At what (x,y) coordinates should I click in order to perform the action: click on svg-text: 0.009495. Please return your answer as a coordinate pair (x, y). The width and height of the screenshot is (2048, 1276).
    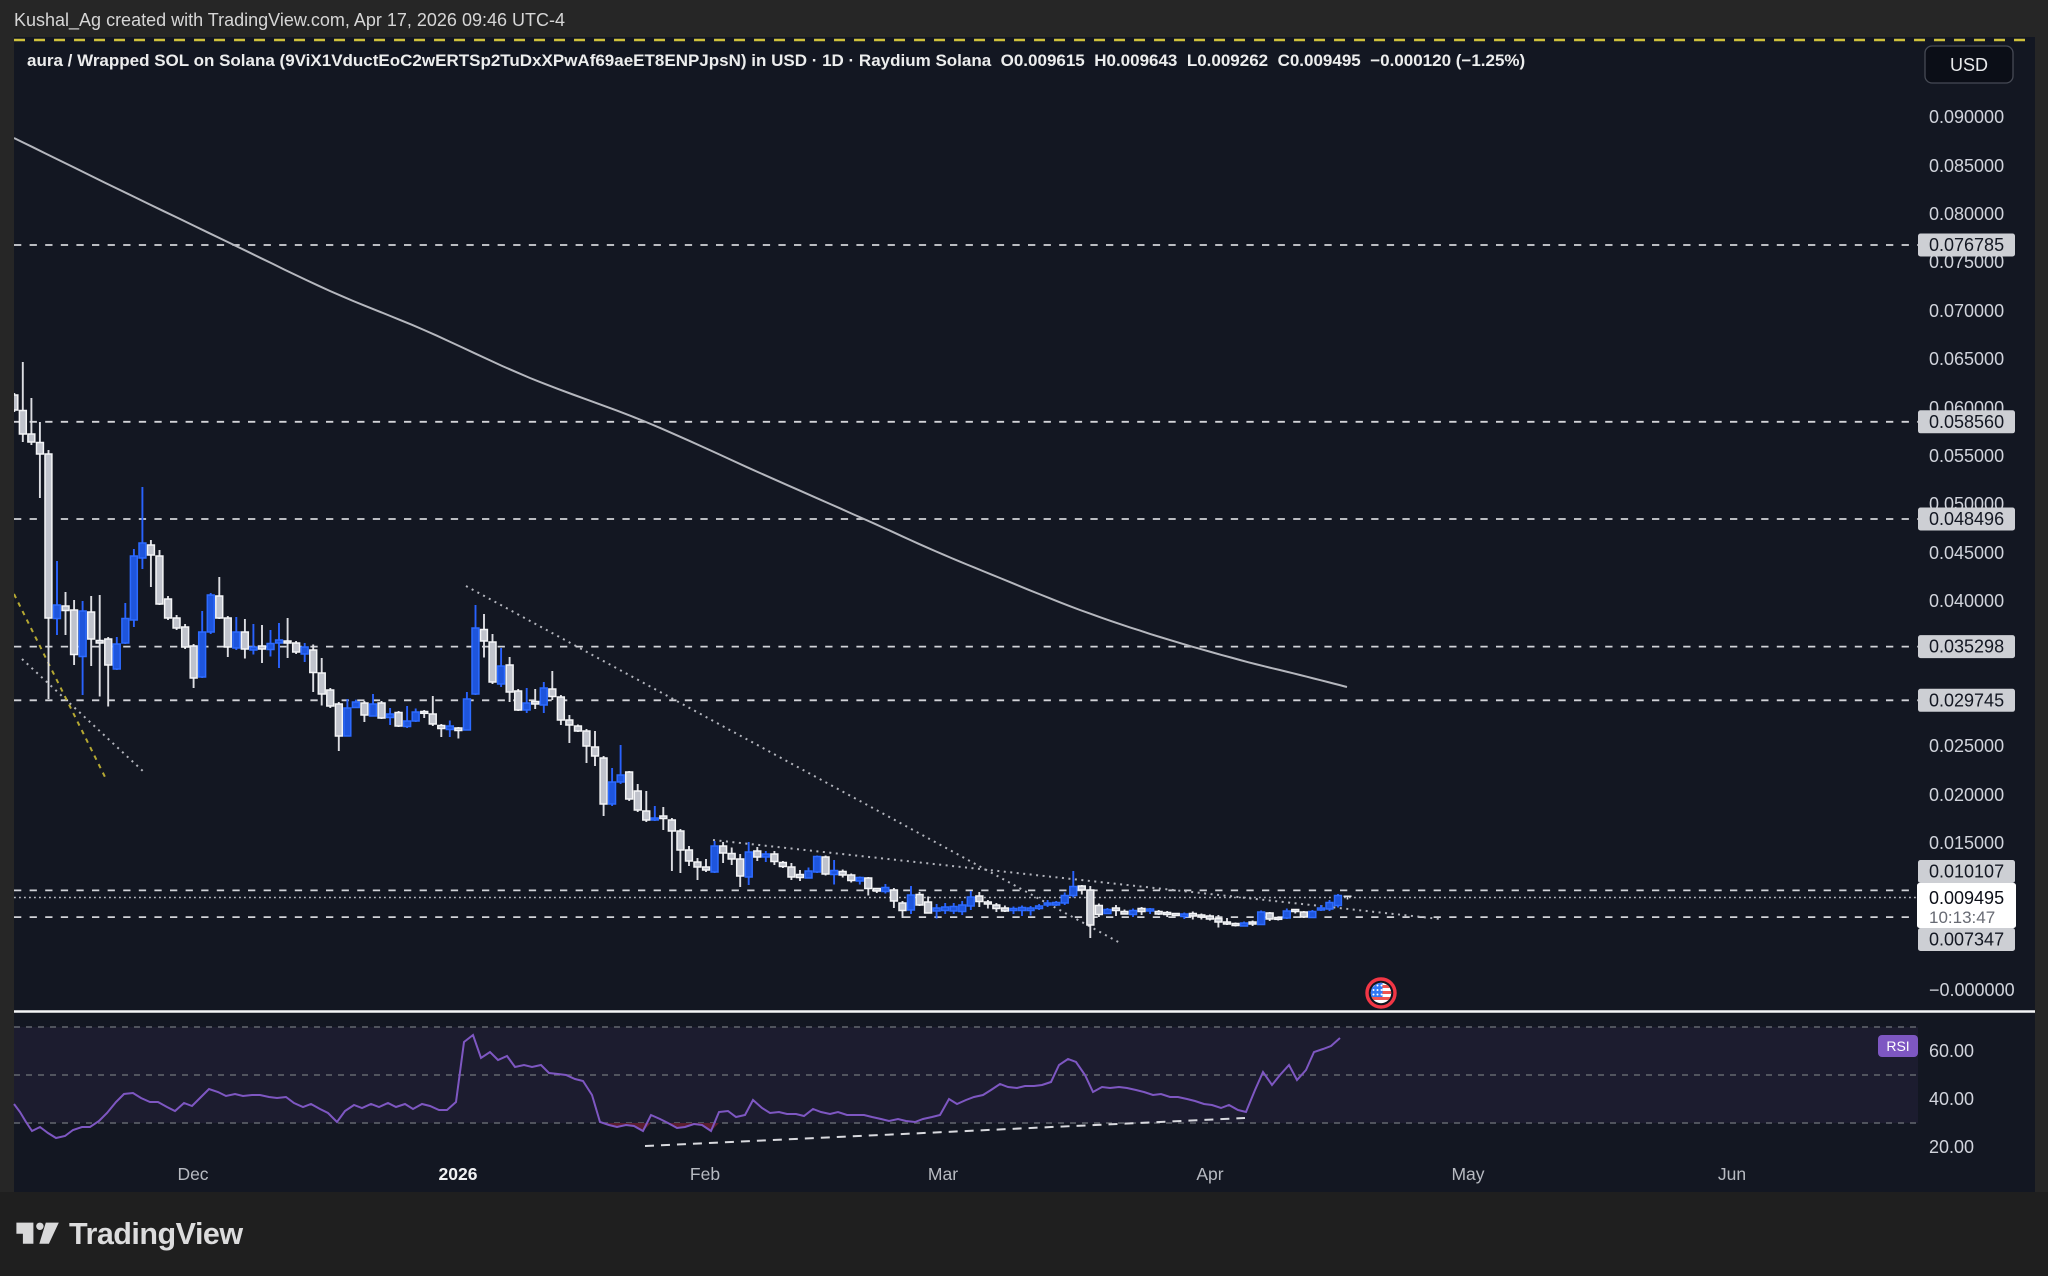
    Looking at the image, I should click on (1966, 898).